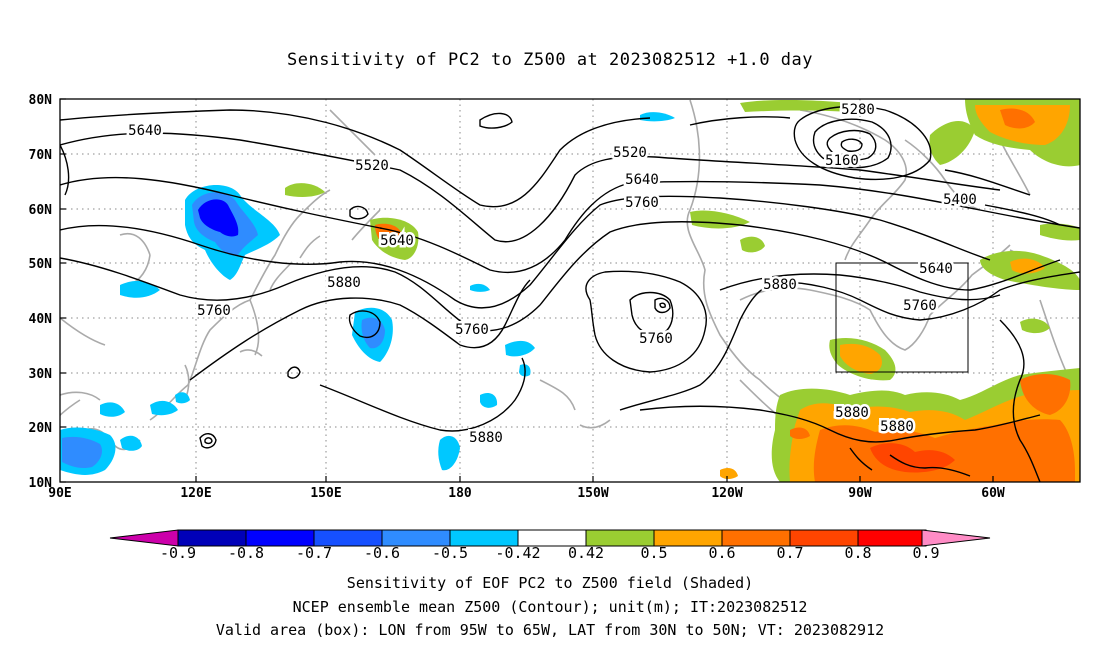  Describe the element at coordinates (653, 553) in the screenshot. I see `colorbar-label: 0.5` at that location.